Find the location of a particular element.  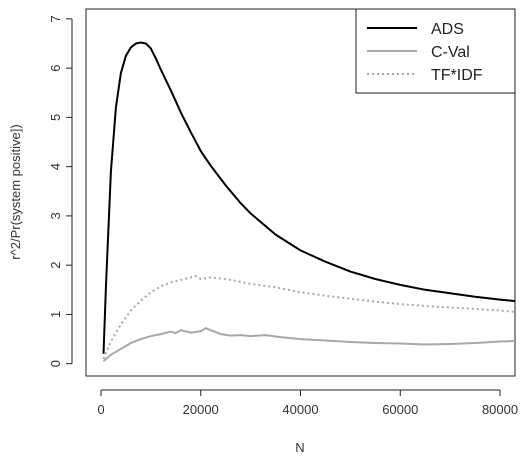

x-tick-label: 40000 is located at coordinates (300, 409).